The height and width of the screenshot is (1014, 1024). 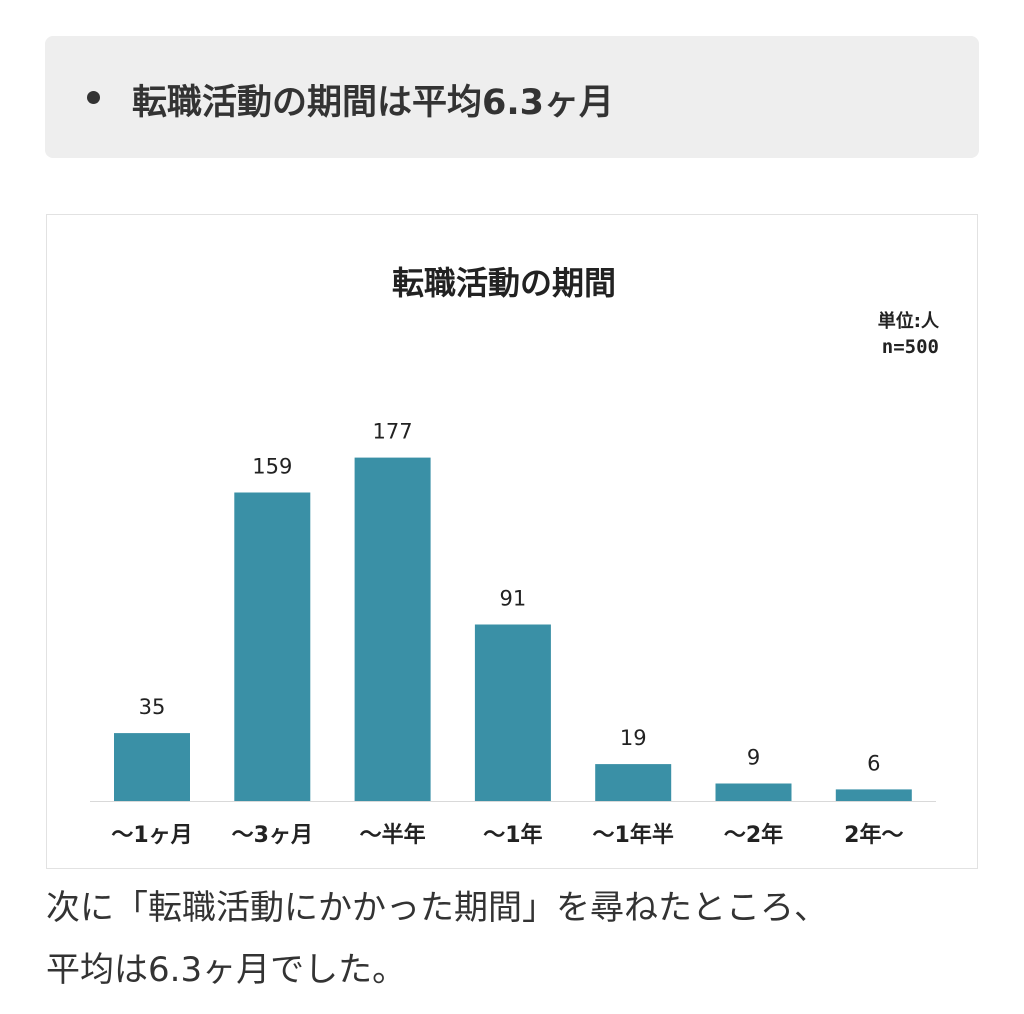 I want to click on category-label-5: 〜1年半, so click(x=633, y=835).